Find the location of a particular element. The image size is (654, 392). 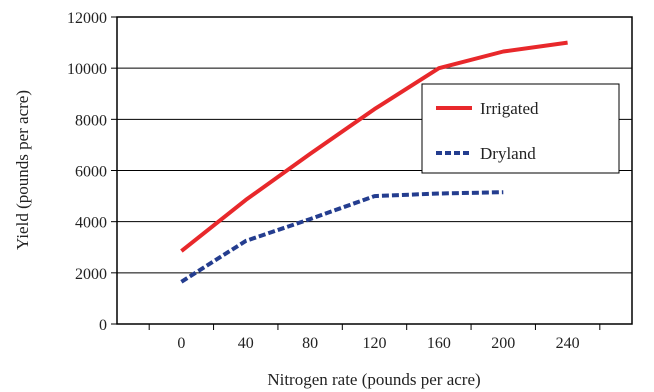

legend-label-irrigated: Irrigated is located at coordinates (509, 108).